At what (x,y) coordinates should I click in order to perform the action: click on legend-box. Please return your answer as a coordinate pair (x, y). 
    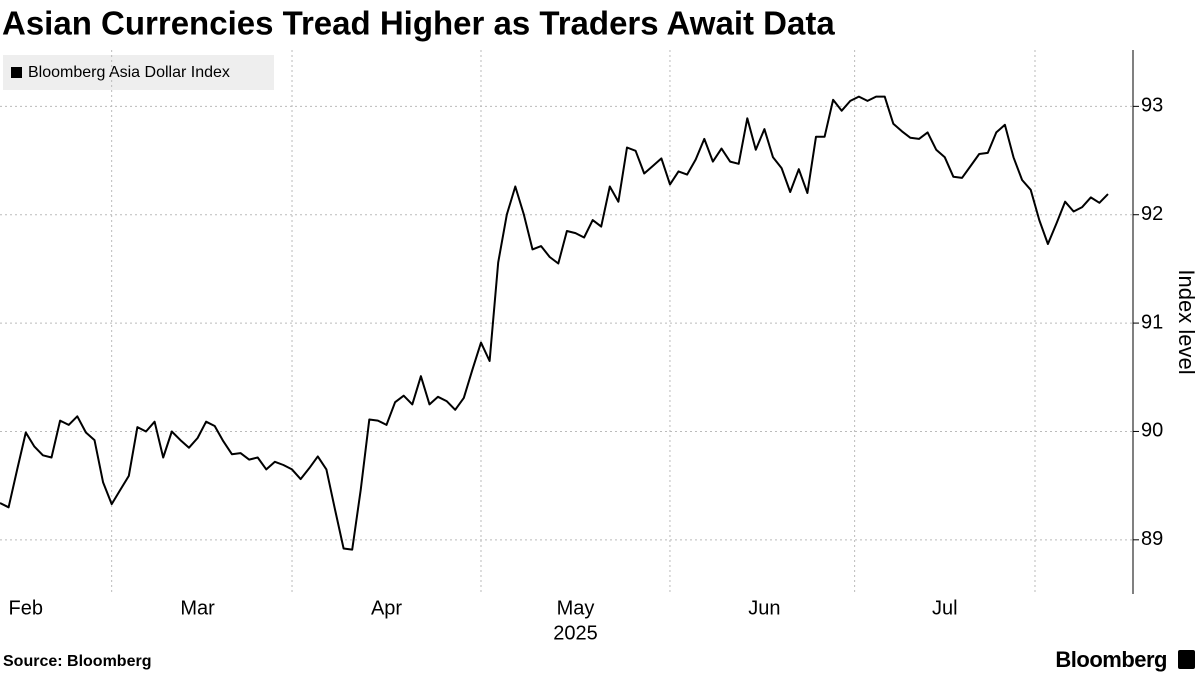
    Looking at the image, I should click on (138, 72).